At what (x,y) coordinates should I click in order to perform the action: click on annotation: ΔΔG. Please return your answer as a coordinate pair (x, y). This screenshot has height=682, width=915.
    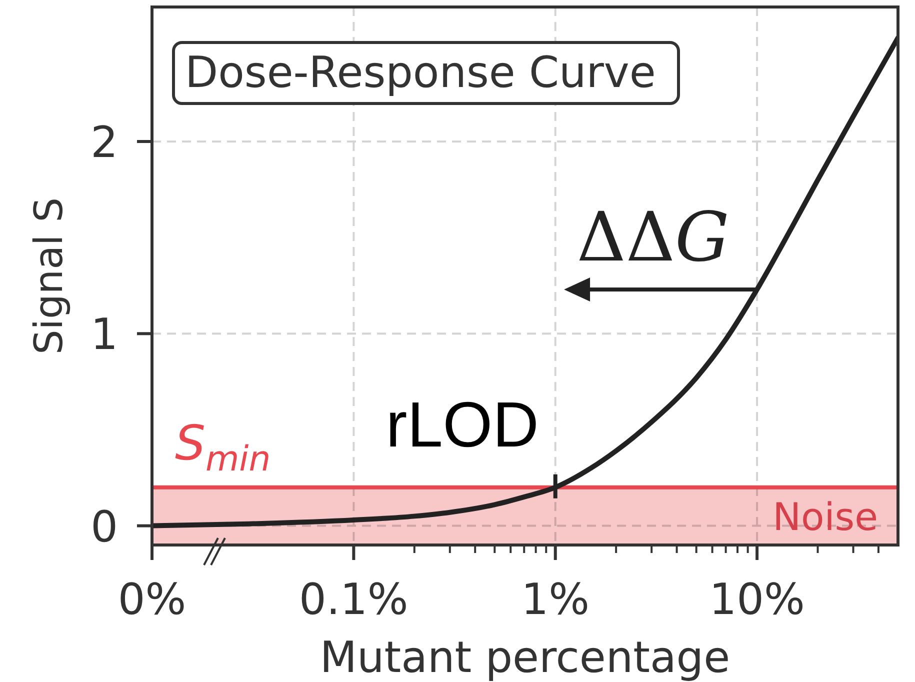
    Looking at the image, I should click on (653, 238).